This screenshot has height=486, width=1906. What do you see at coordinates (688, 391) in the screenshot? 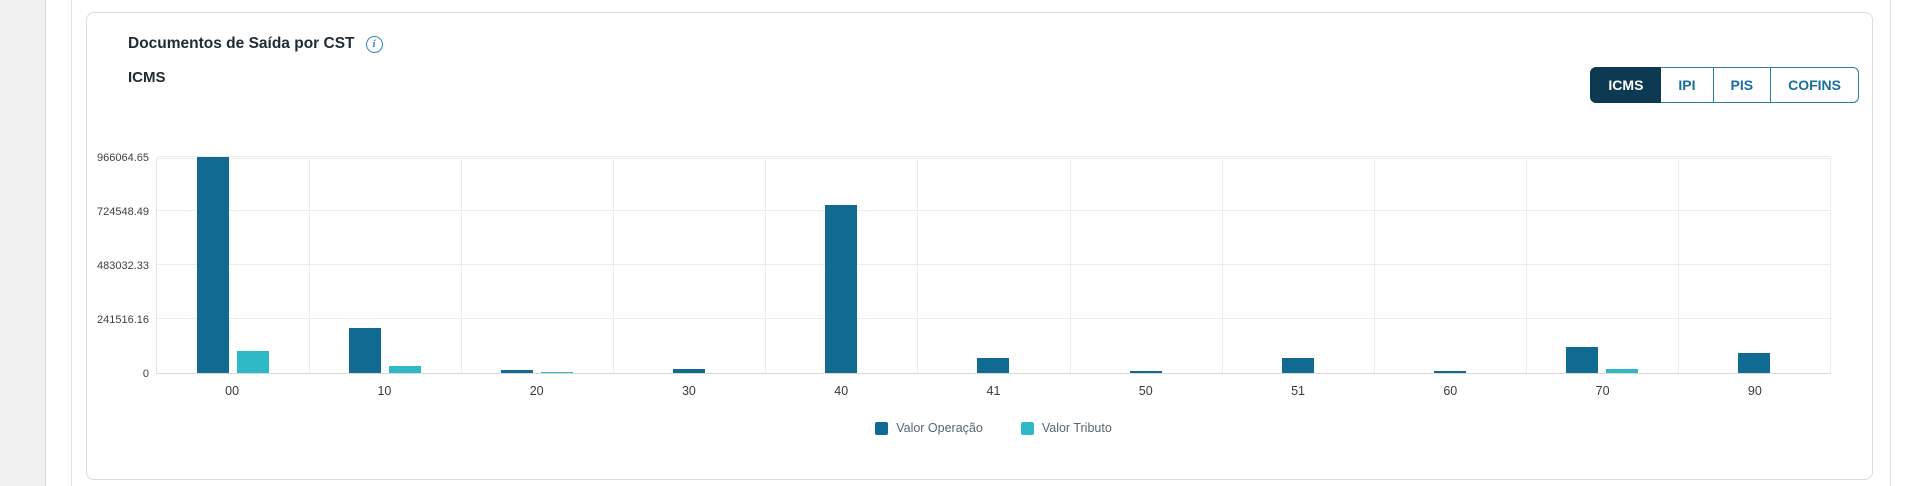
I see `x-axis-label: 30` at bounding box center [688, 391].